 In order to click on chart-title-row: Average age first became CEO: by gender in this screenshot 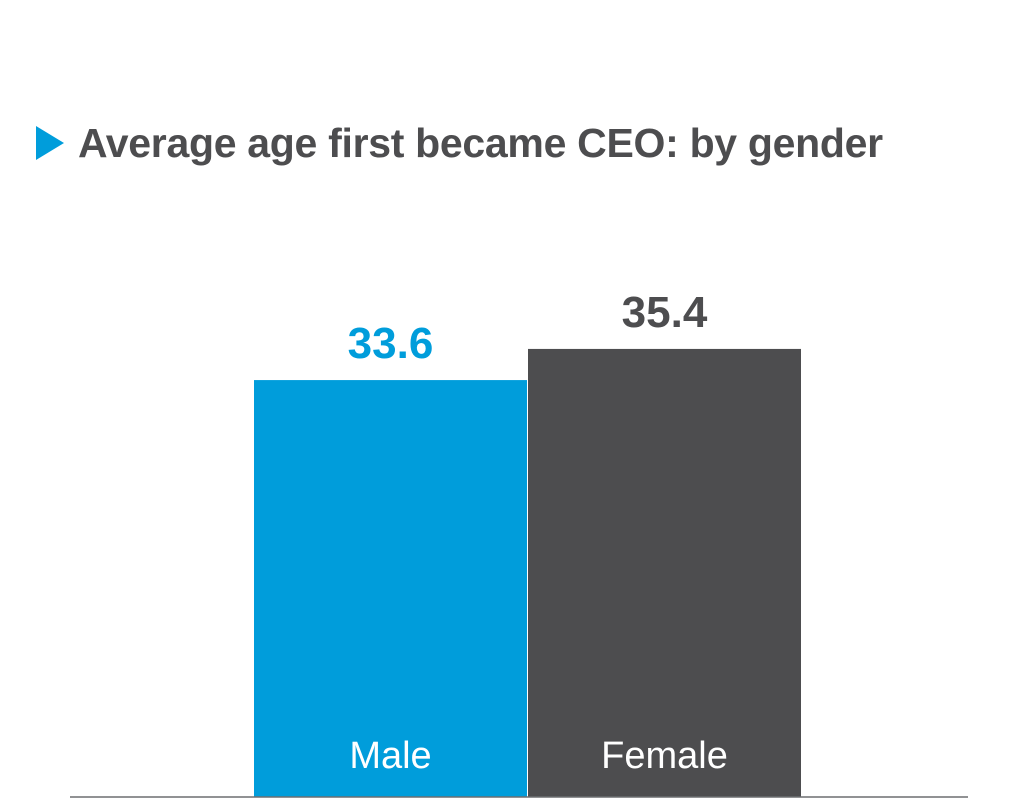, I will do `click(459, 143)`.